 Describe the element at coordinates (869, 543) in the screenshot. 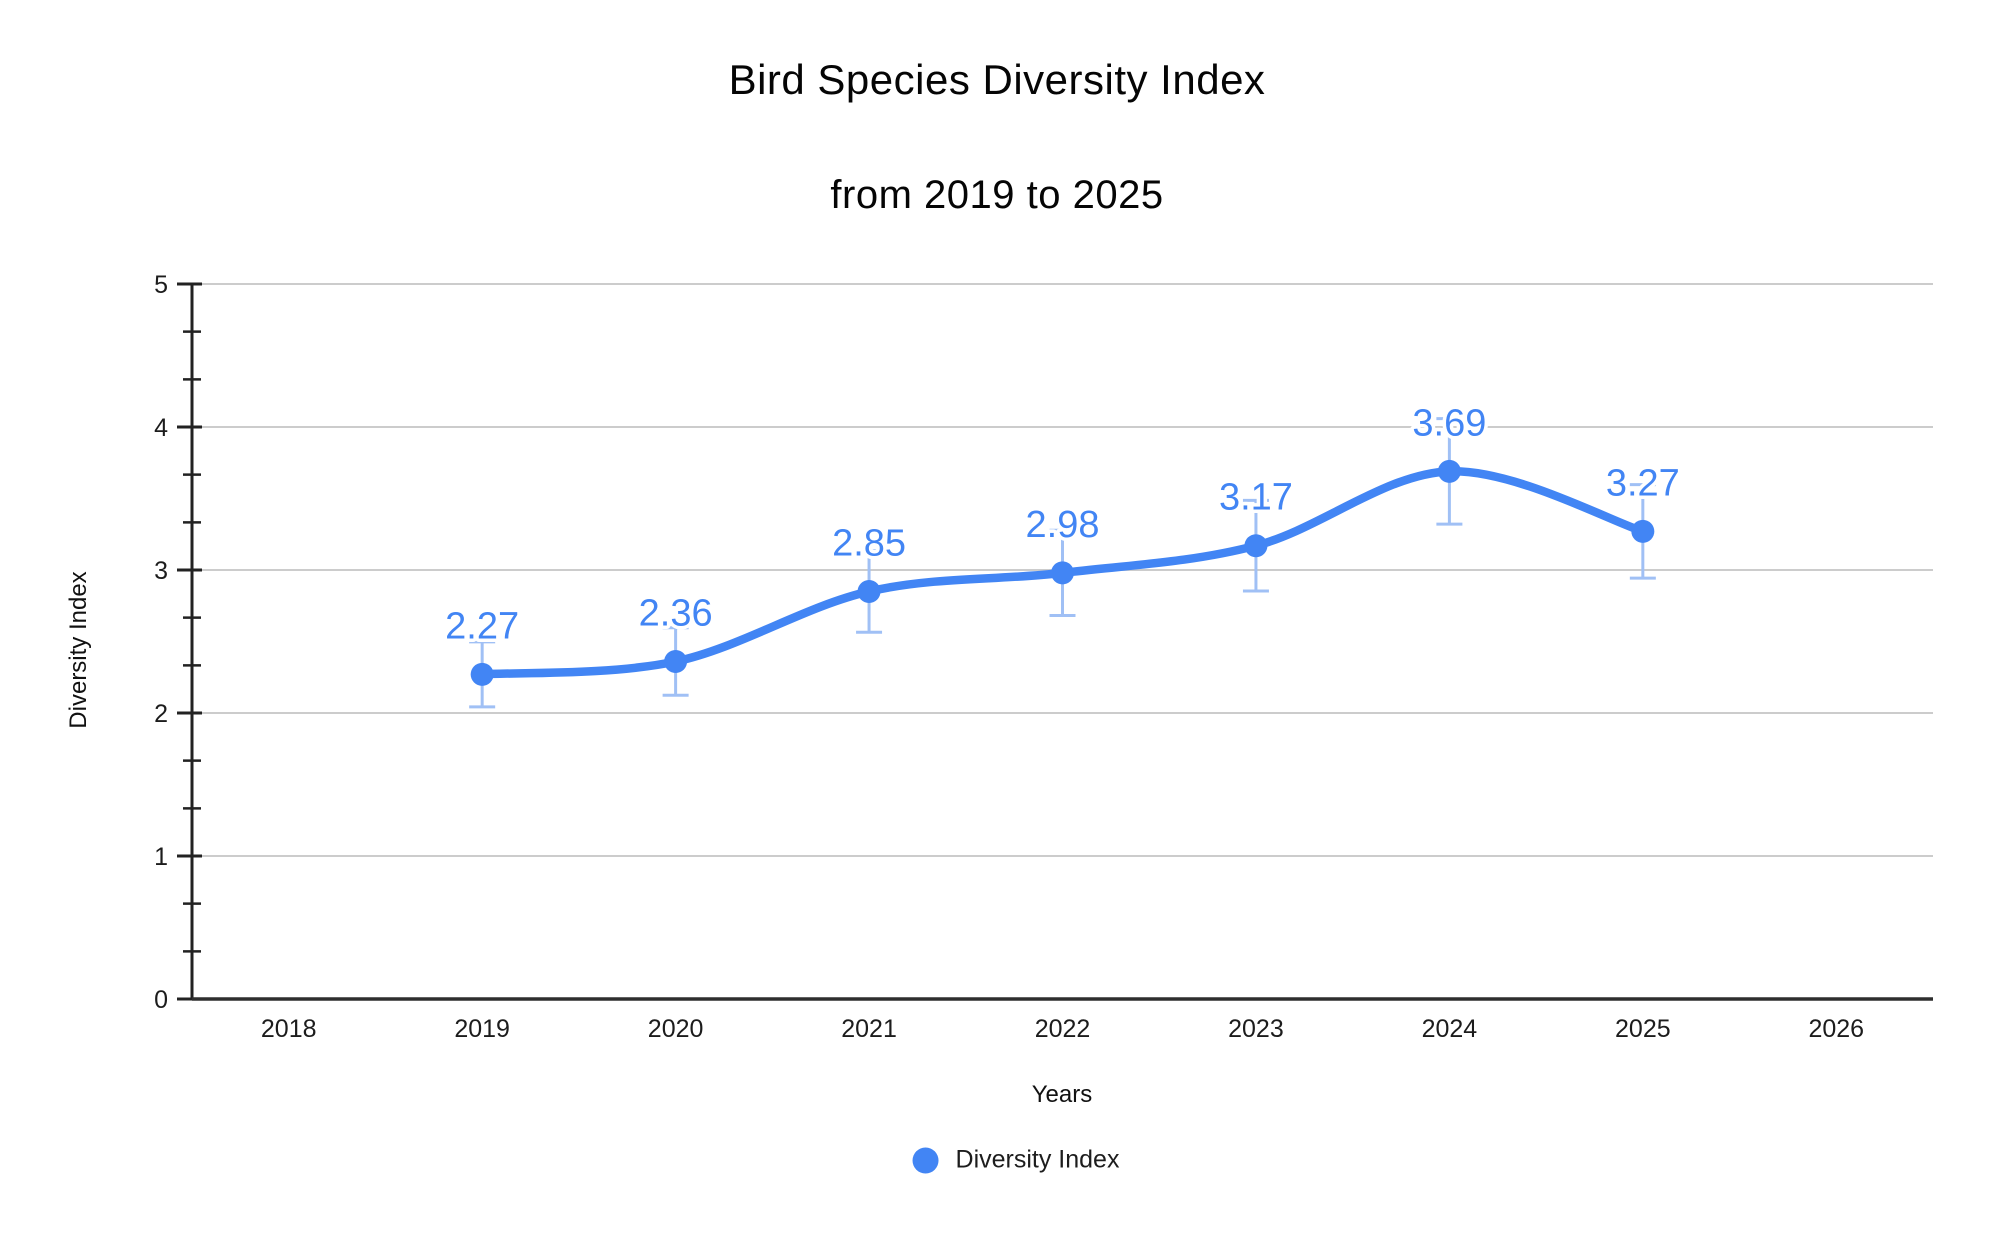

I see `data-label: 2.85` at that location.